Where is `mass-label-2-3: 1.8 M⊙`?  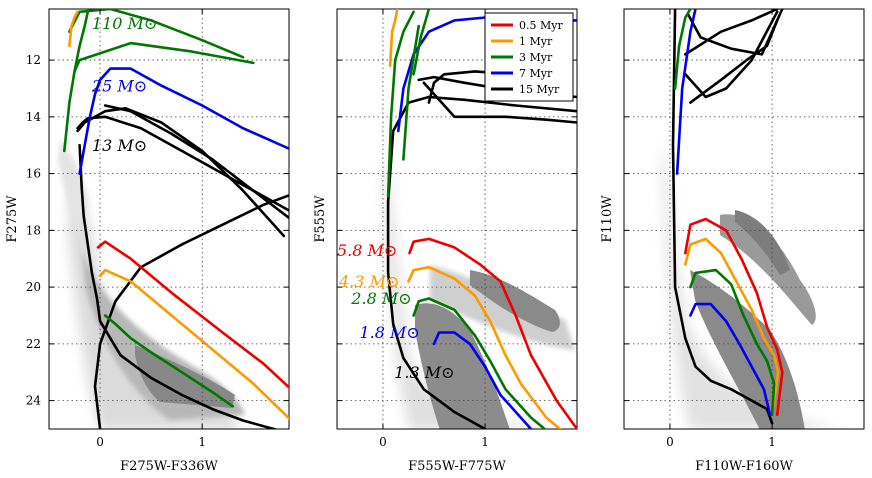 mass-label-2-3: 1.8 M⊙ is located at coordinates (389, 332).